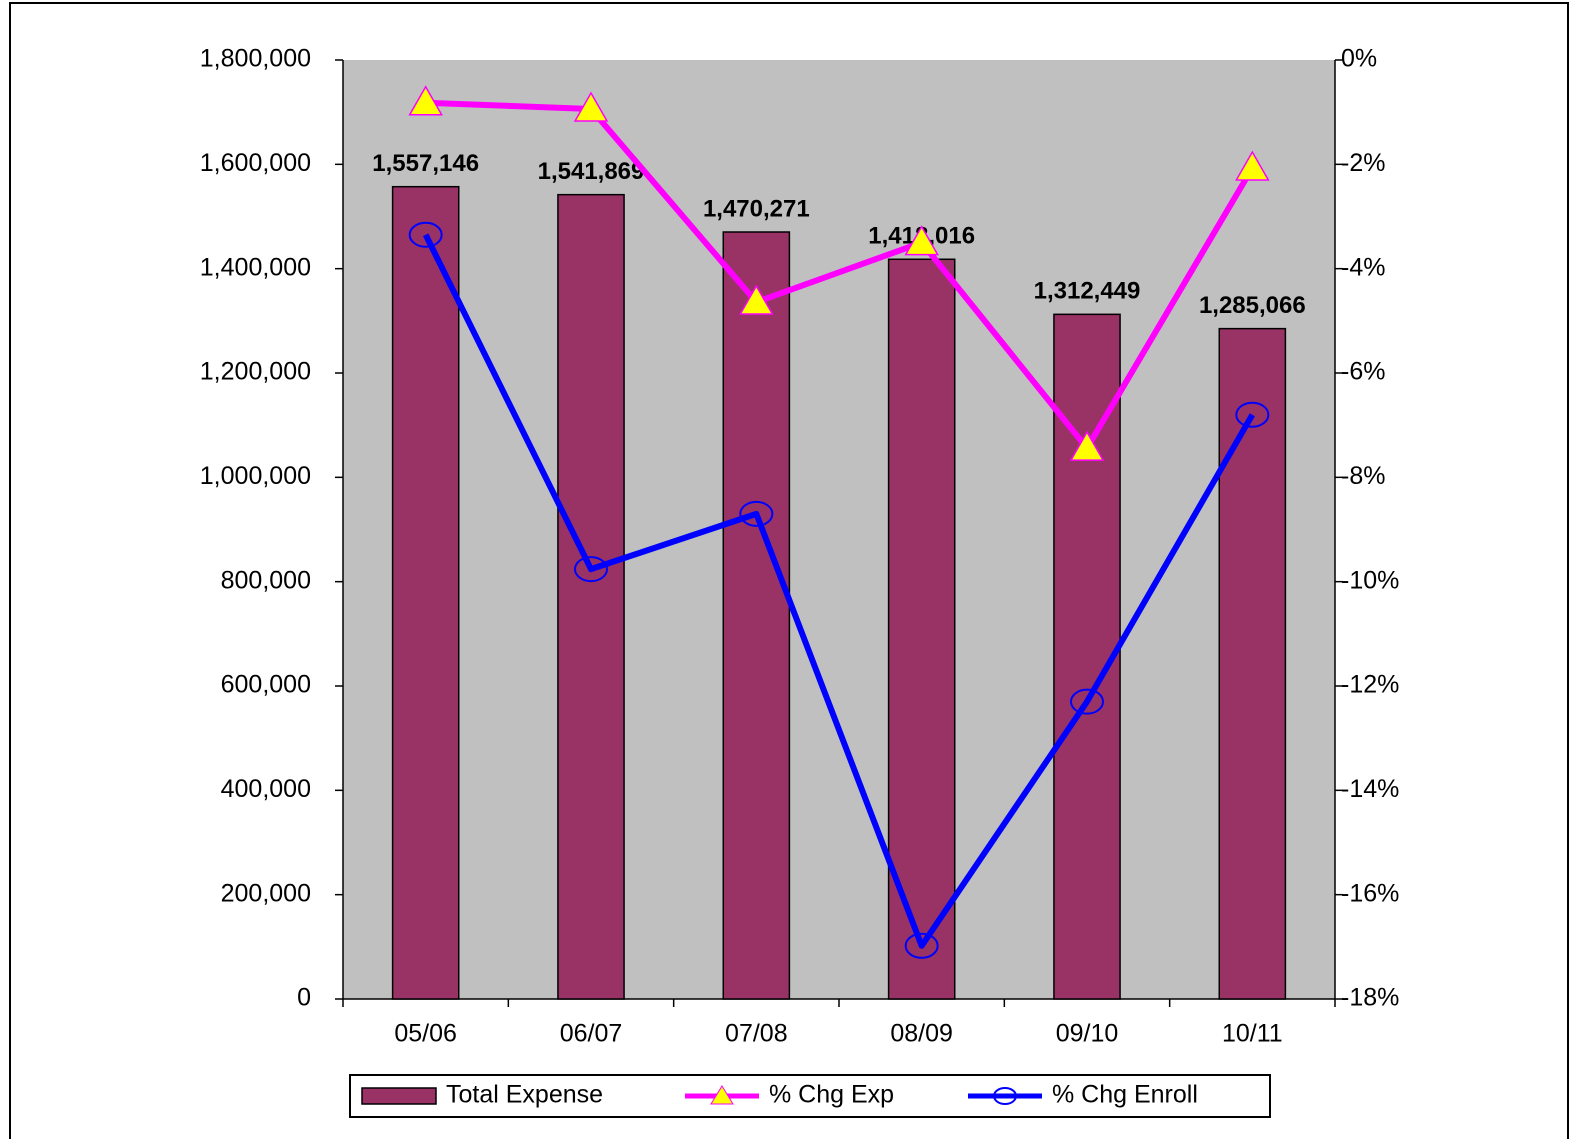  Describe the element at coordinates (304, 998) in the screenshot. I see `y-tick-label: 0` at that location.